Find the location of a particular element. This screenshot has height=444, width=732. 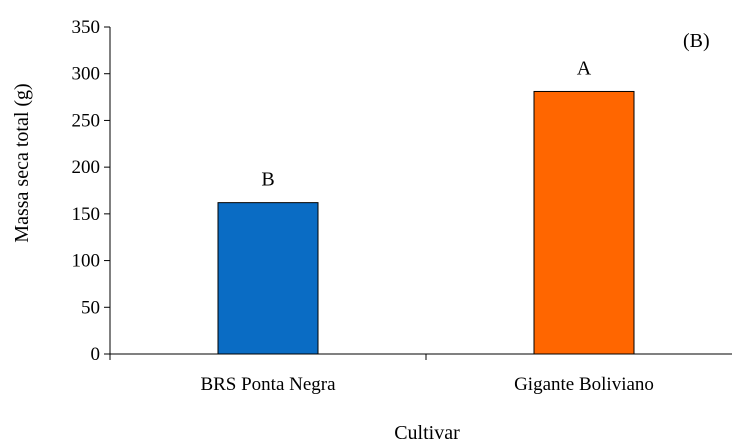

panel-label: (B) is located at coordinates (696, 41).